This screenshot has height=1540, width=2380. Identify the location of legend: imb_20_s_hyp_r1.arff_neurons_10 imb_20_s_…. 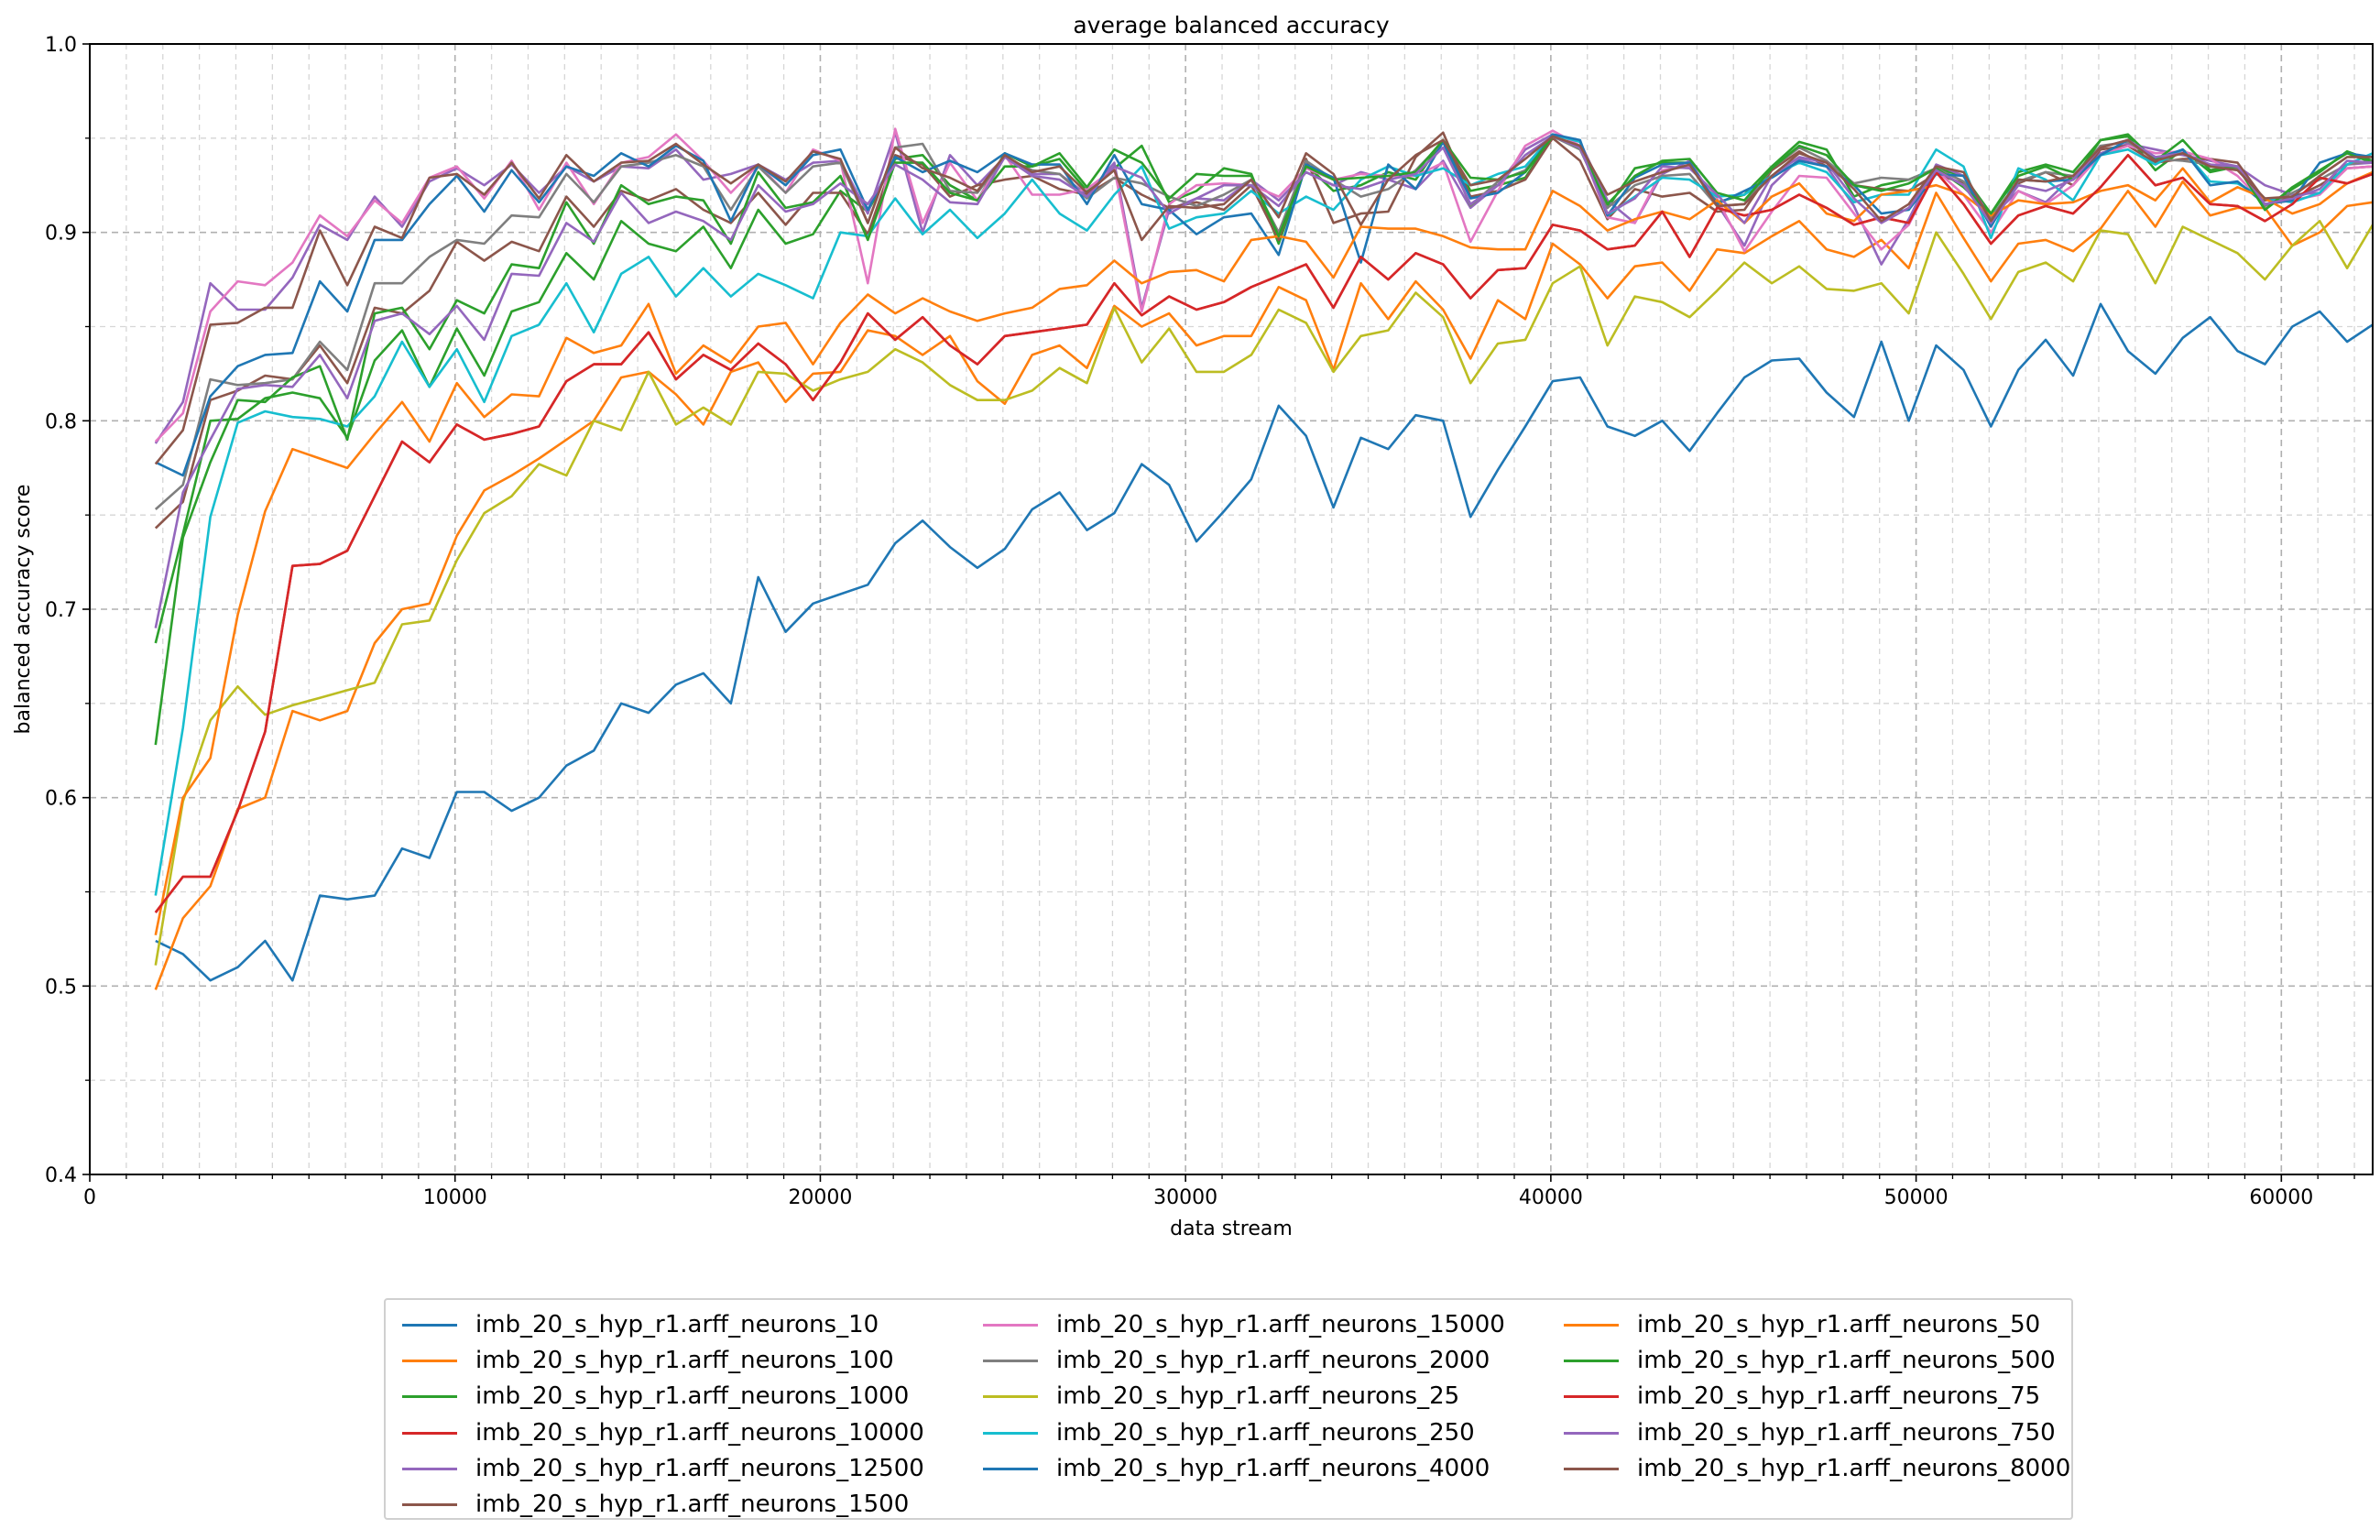
(1228, 1409).